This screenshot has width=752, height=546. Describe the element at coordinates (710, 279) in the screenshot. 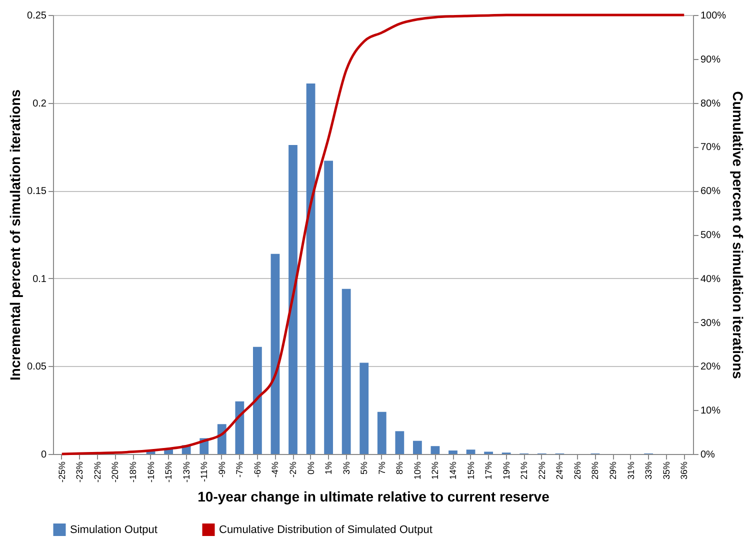

I see `y2-tick-label: 40%` at that location.